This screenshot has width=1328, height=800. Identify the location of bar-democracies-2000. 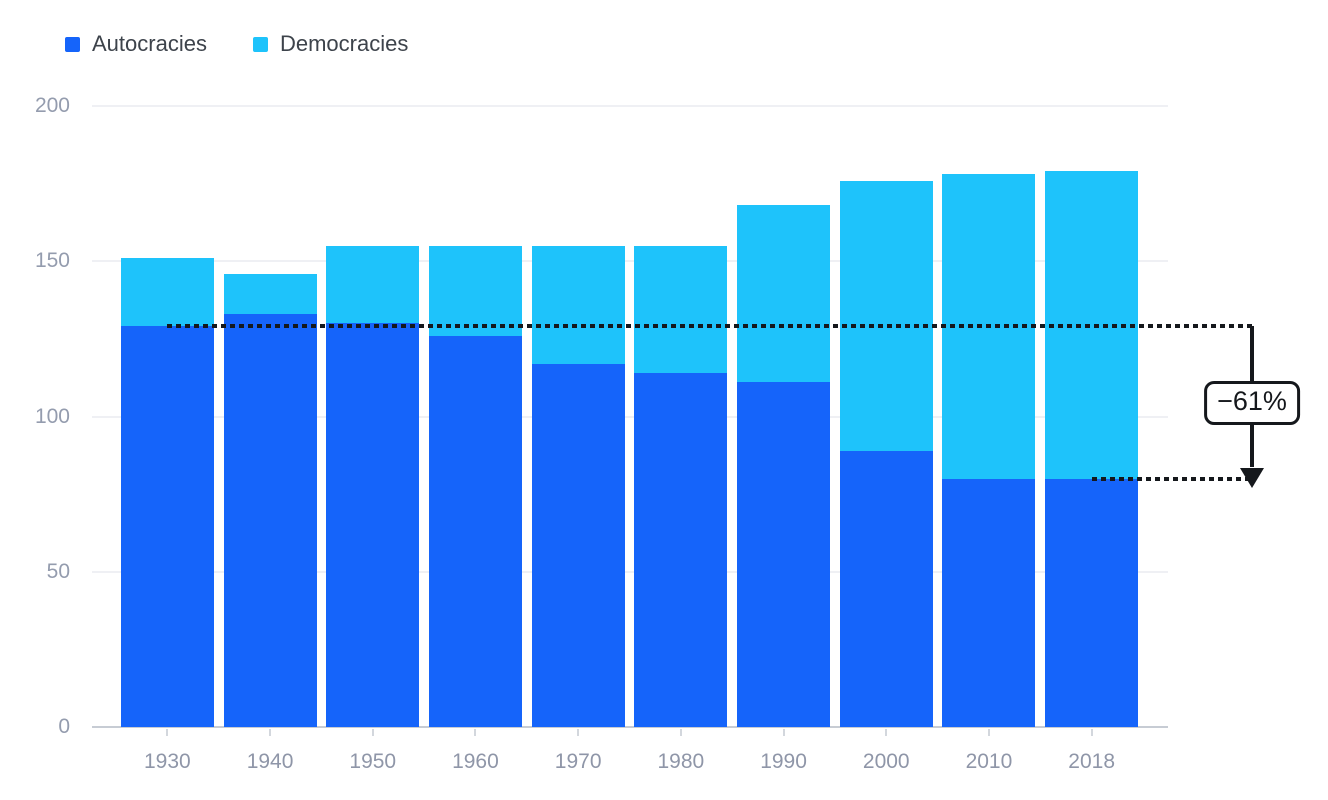
(886, 315).